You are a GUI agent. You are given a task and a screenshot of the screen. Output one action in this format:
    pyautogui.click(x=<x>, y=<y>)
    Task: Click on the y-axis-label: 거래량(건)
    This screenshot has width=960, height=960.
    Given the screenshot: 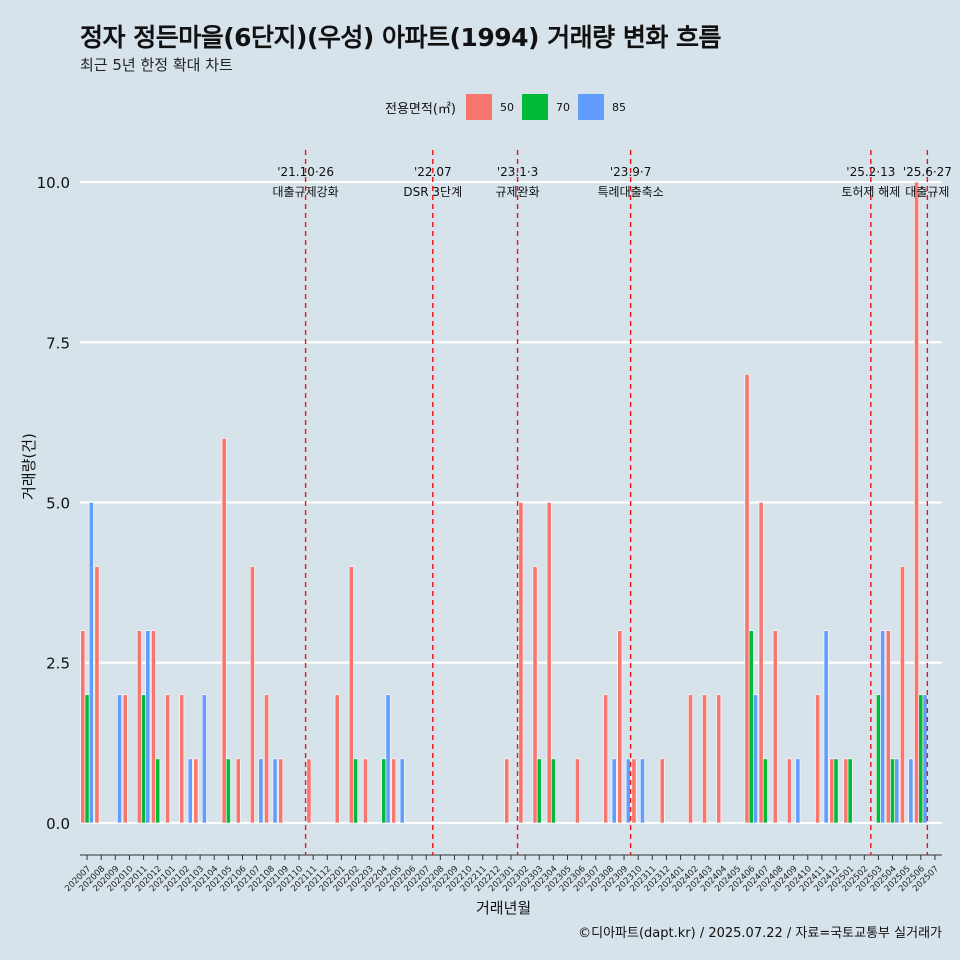 What is the action you would take?
    pyautogui.click(x=29, y=466)
    